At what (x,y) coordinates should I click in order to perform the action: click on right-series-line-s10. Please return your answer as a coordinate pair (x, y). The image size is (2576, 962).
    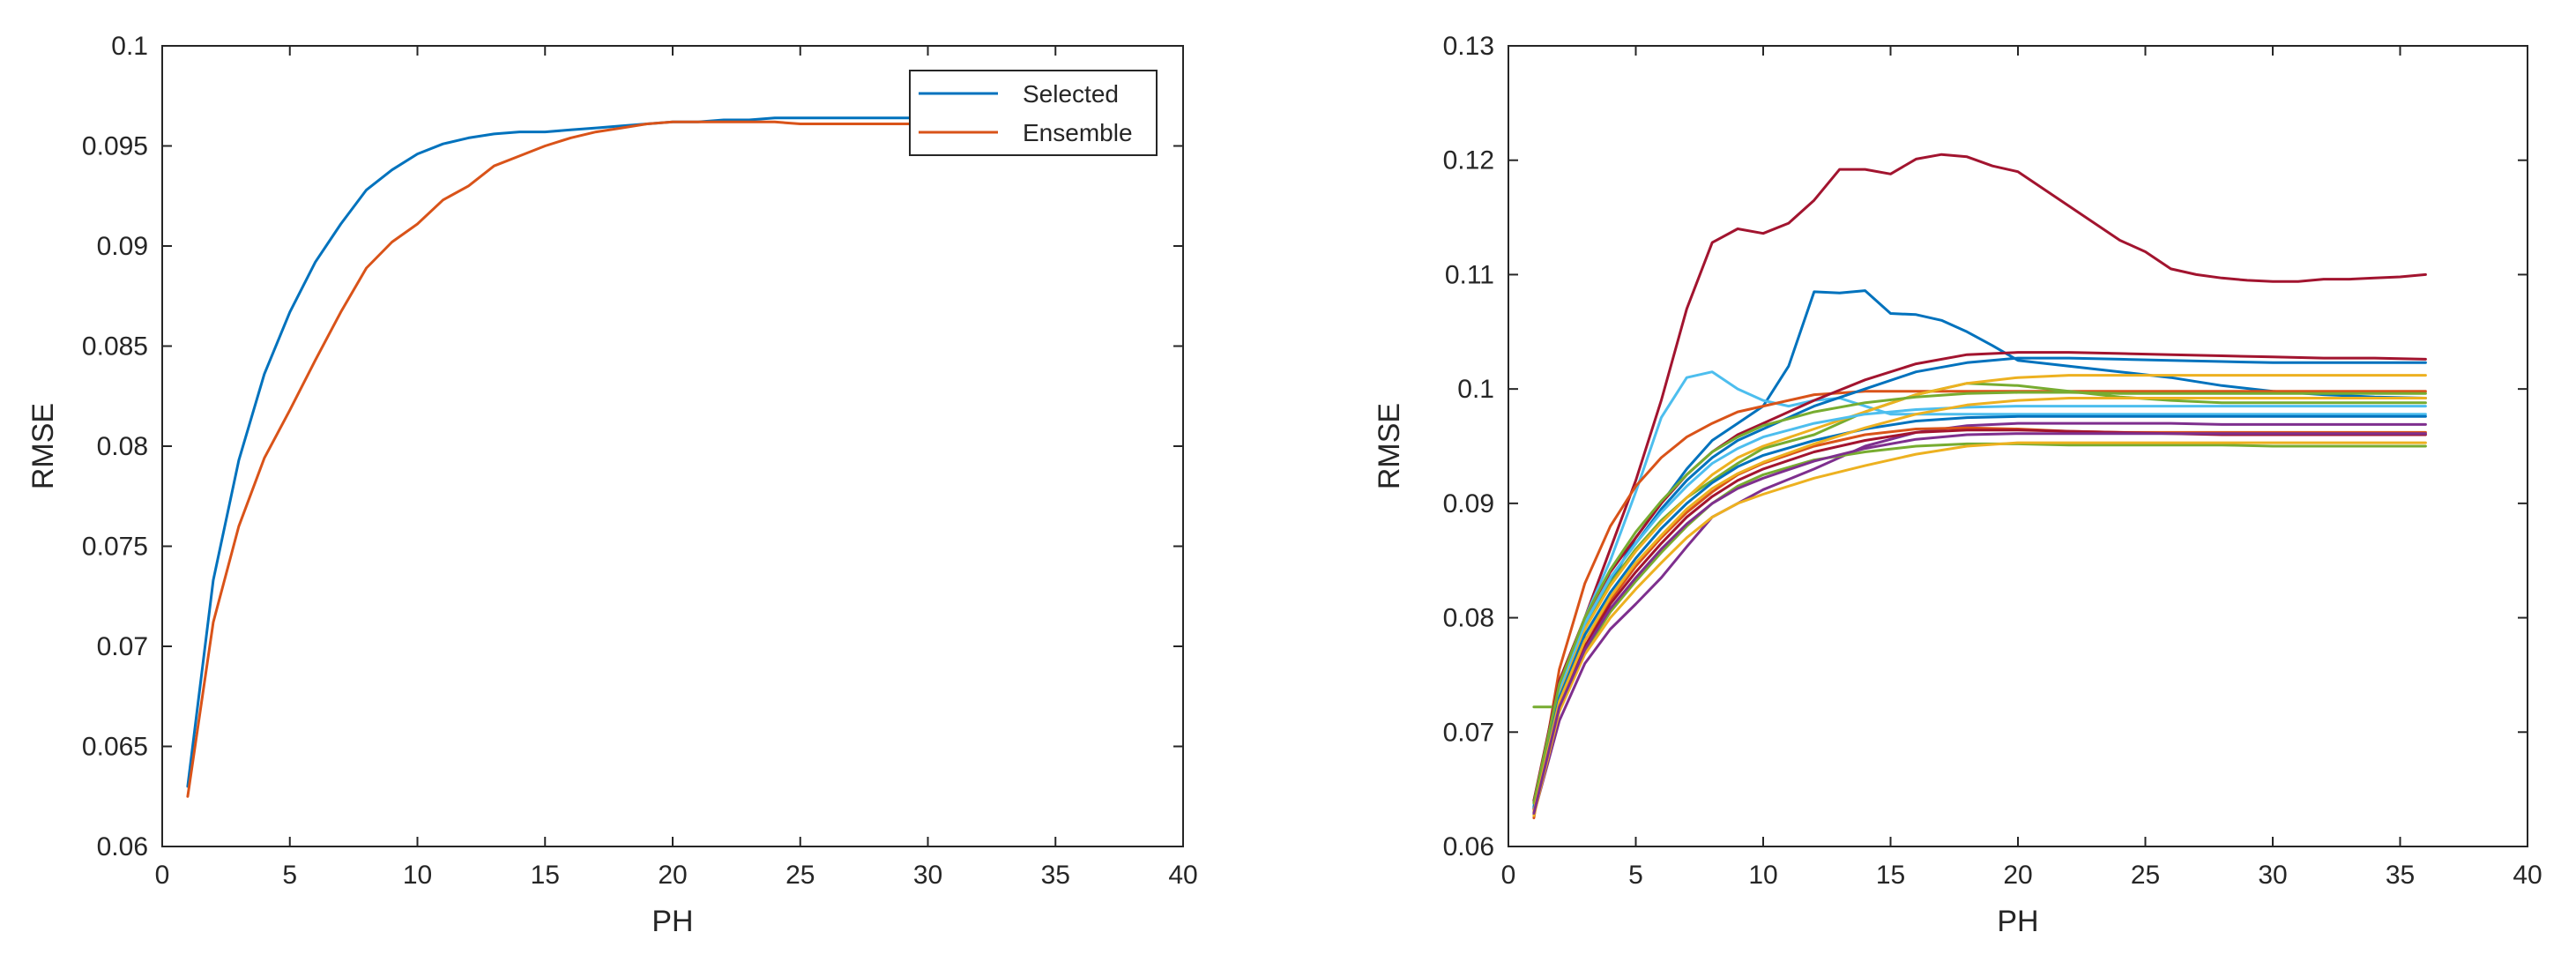
    Looking at the image, I should click on (1980, 628).